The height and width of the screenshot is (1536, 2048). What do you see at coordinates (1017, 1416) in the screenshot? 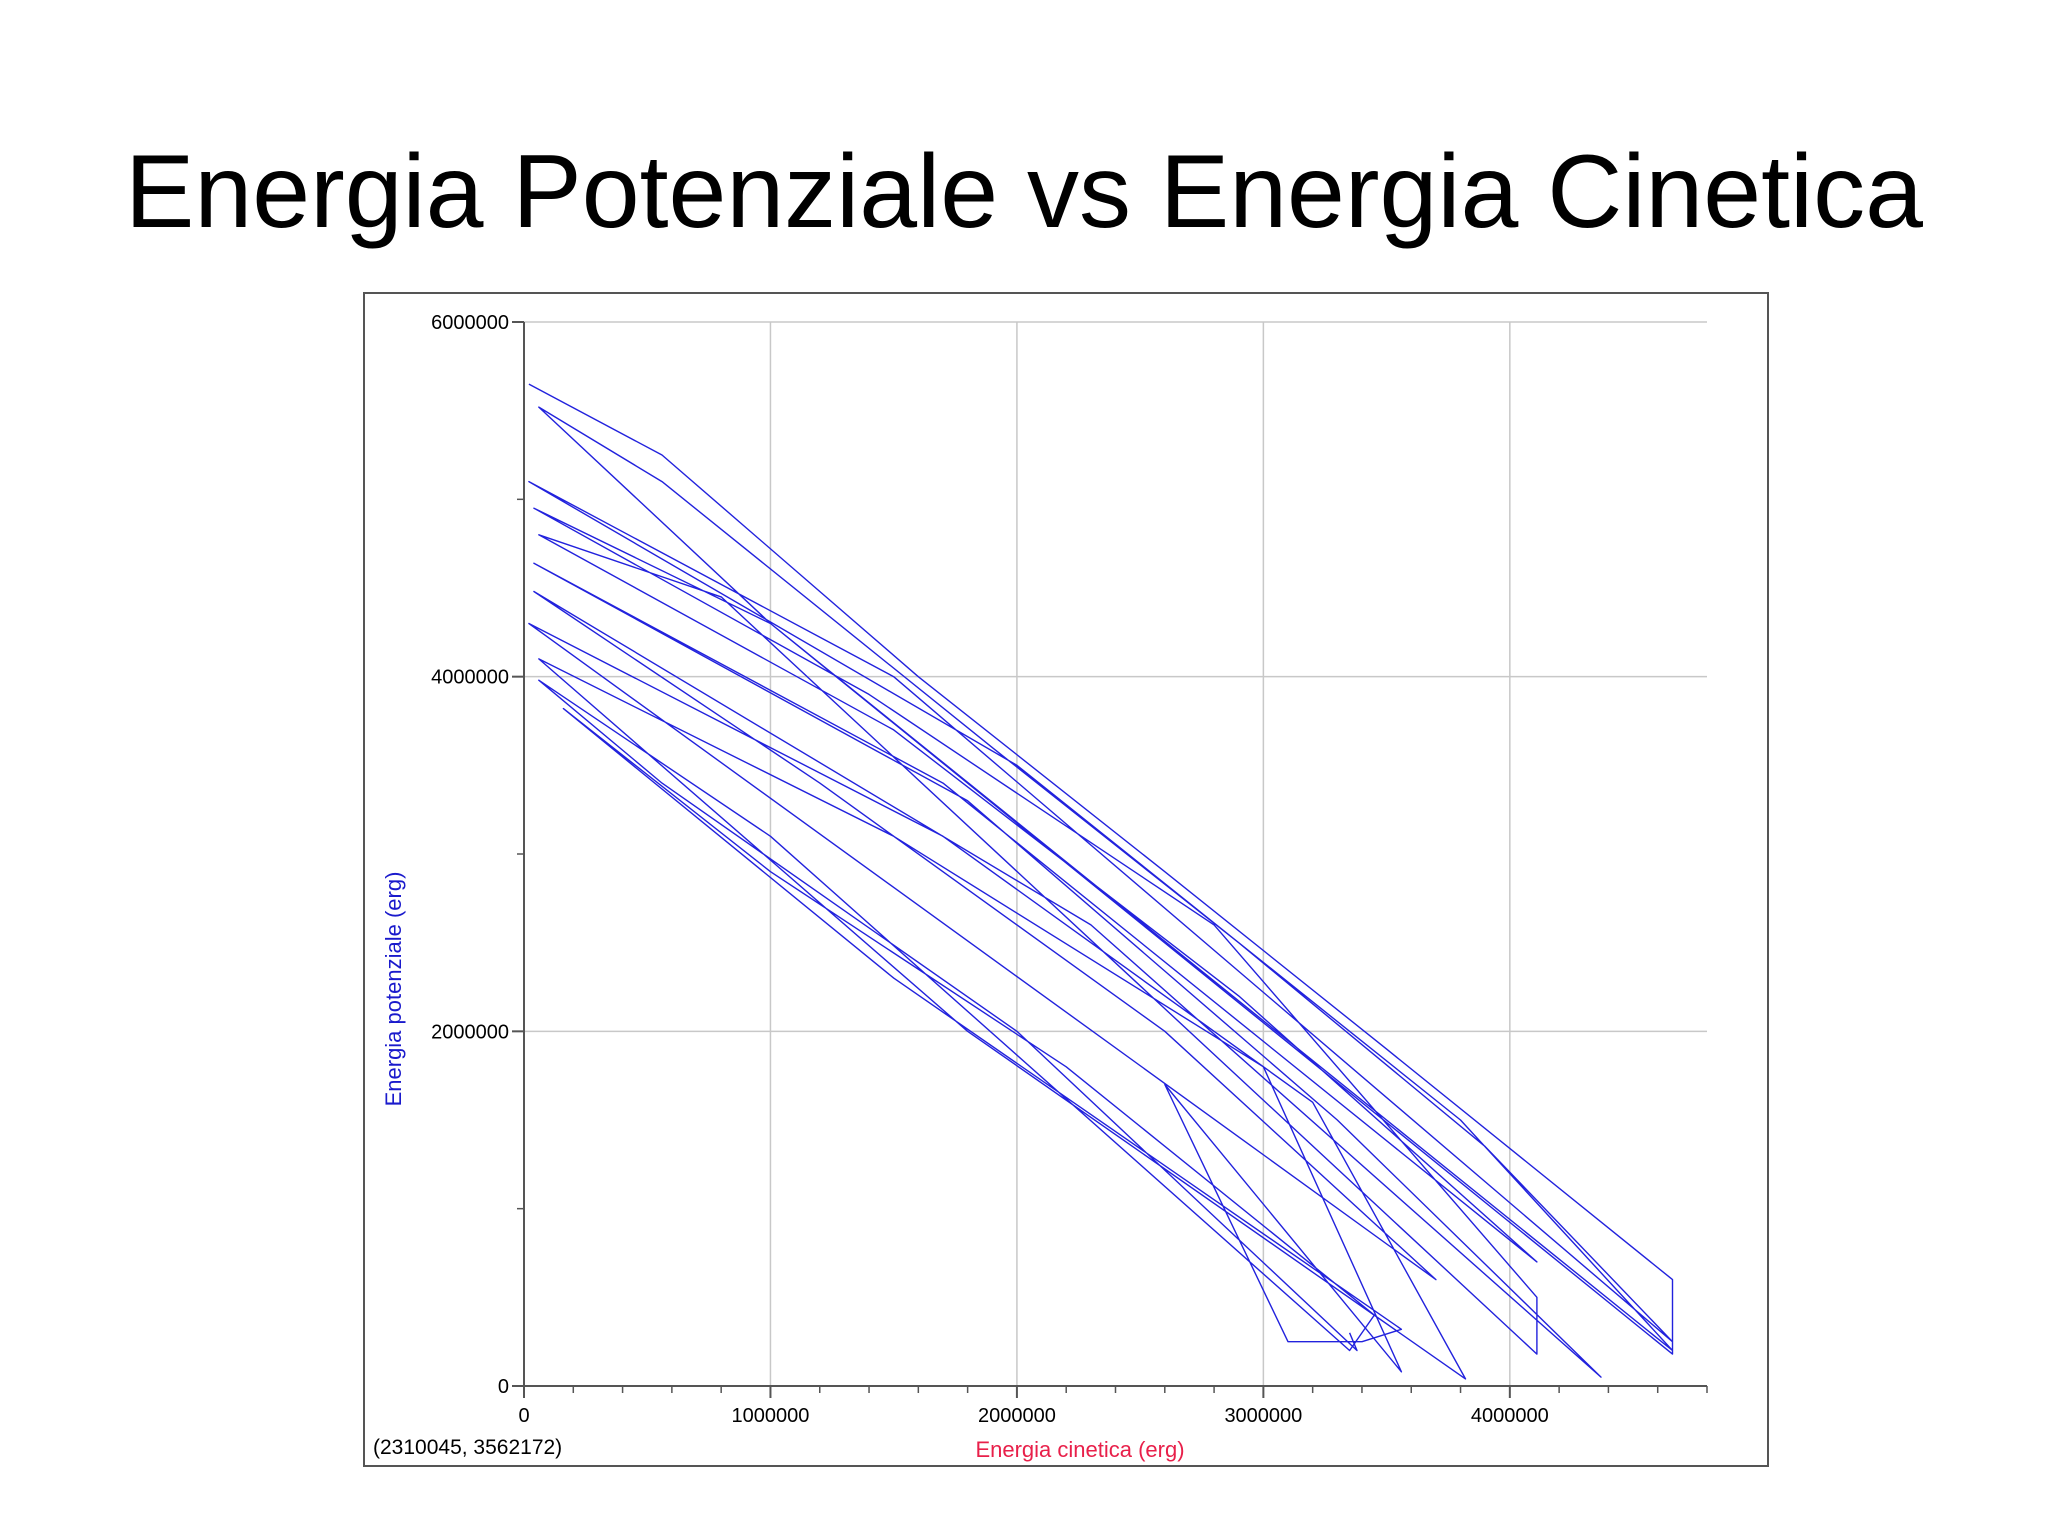
I see `x-tick-label: 2000000` at bounding box center [1017, 1416].